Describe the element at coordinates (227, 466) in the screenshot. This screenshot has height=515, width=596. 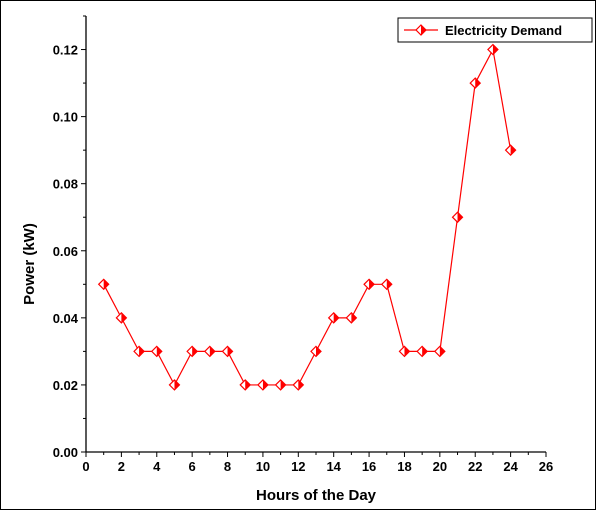
I see `x-tick-label: 8` at that location.